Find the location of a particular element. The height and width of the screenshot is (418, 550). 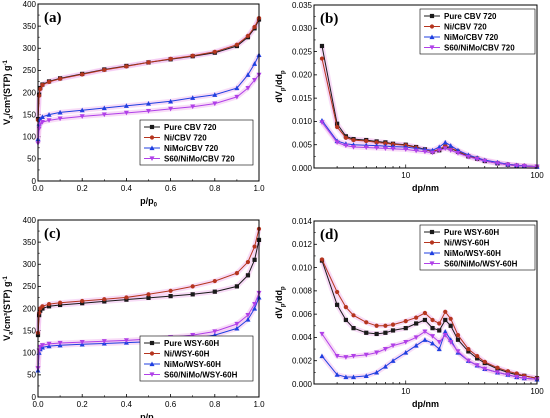

legend-entry: Pure WSY-60H is located at coordinates (471, 232).